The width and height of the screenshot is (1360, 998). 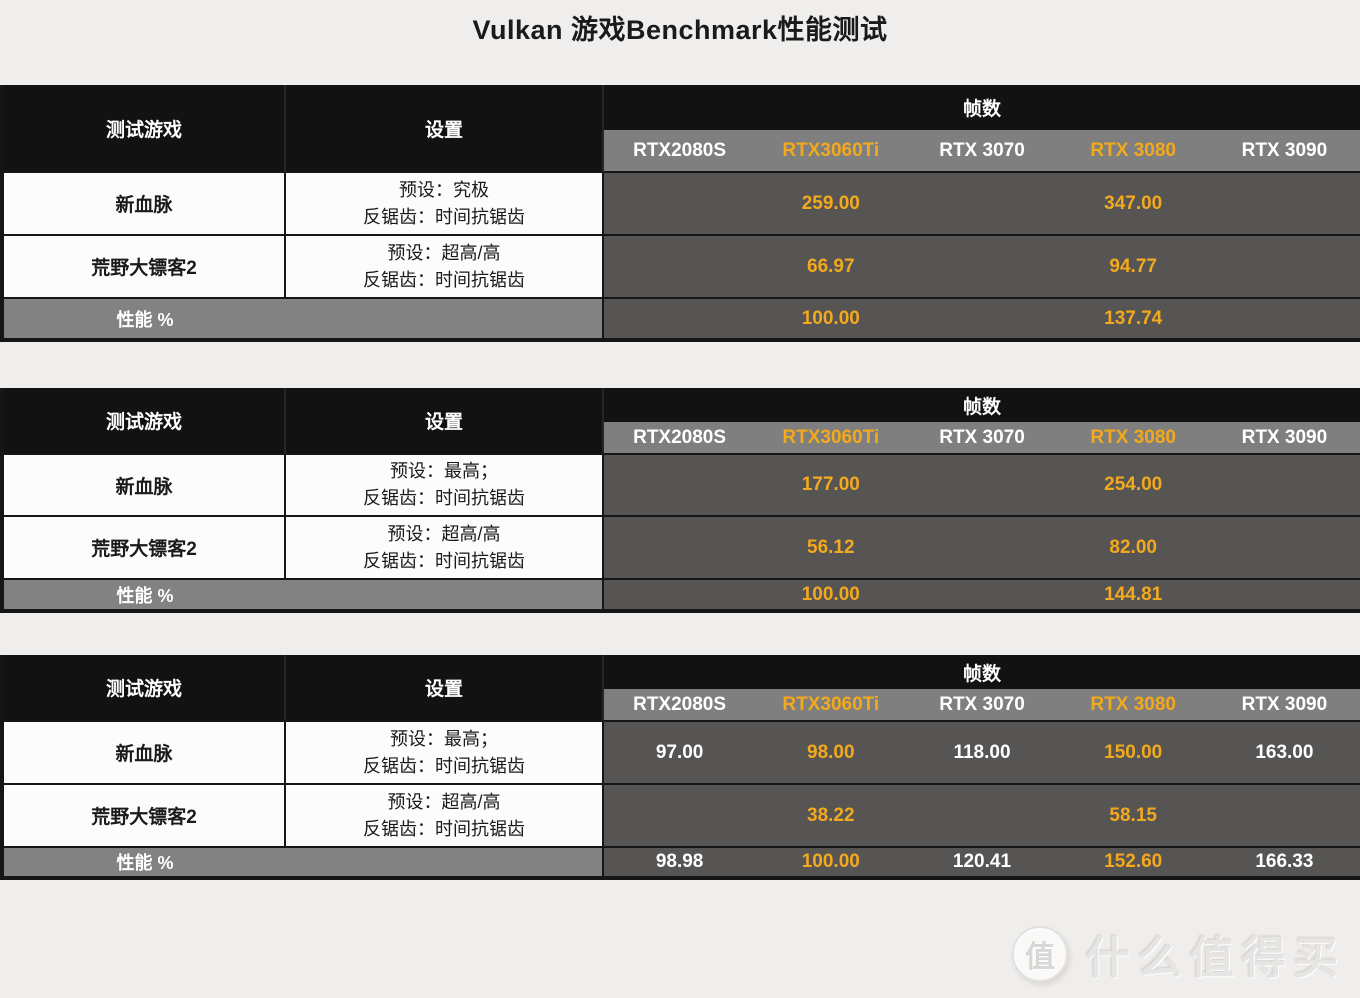 I want to click on value-cell: 177.00, so click(x=831, y=486).